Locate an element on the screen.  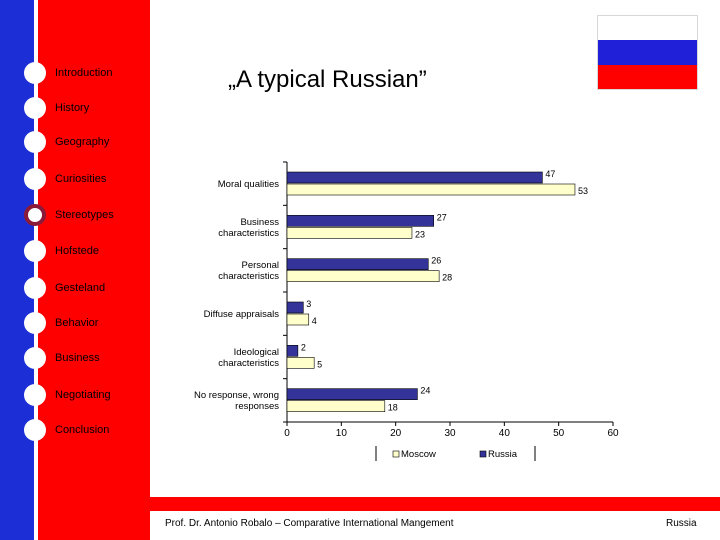
nav-item-label: Conclusion is located at coordinates (82, 430).